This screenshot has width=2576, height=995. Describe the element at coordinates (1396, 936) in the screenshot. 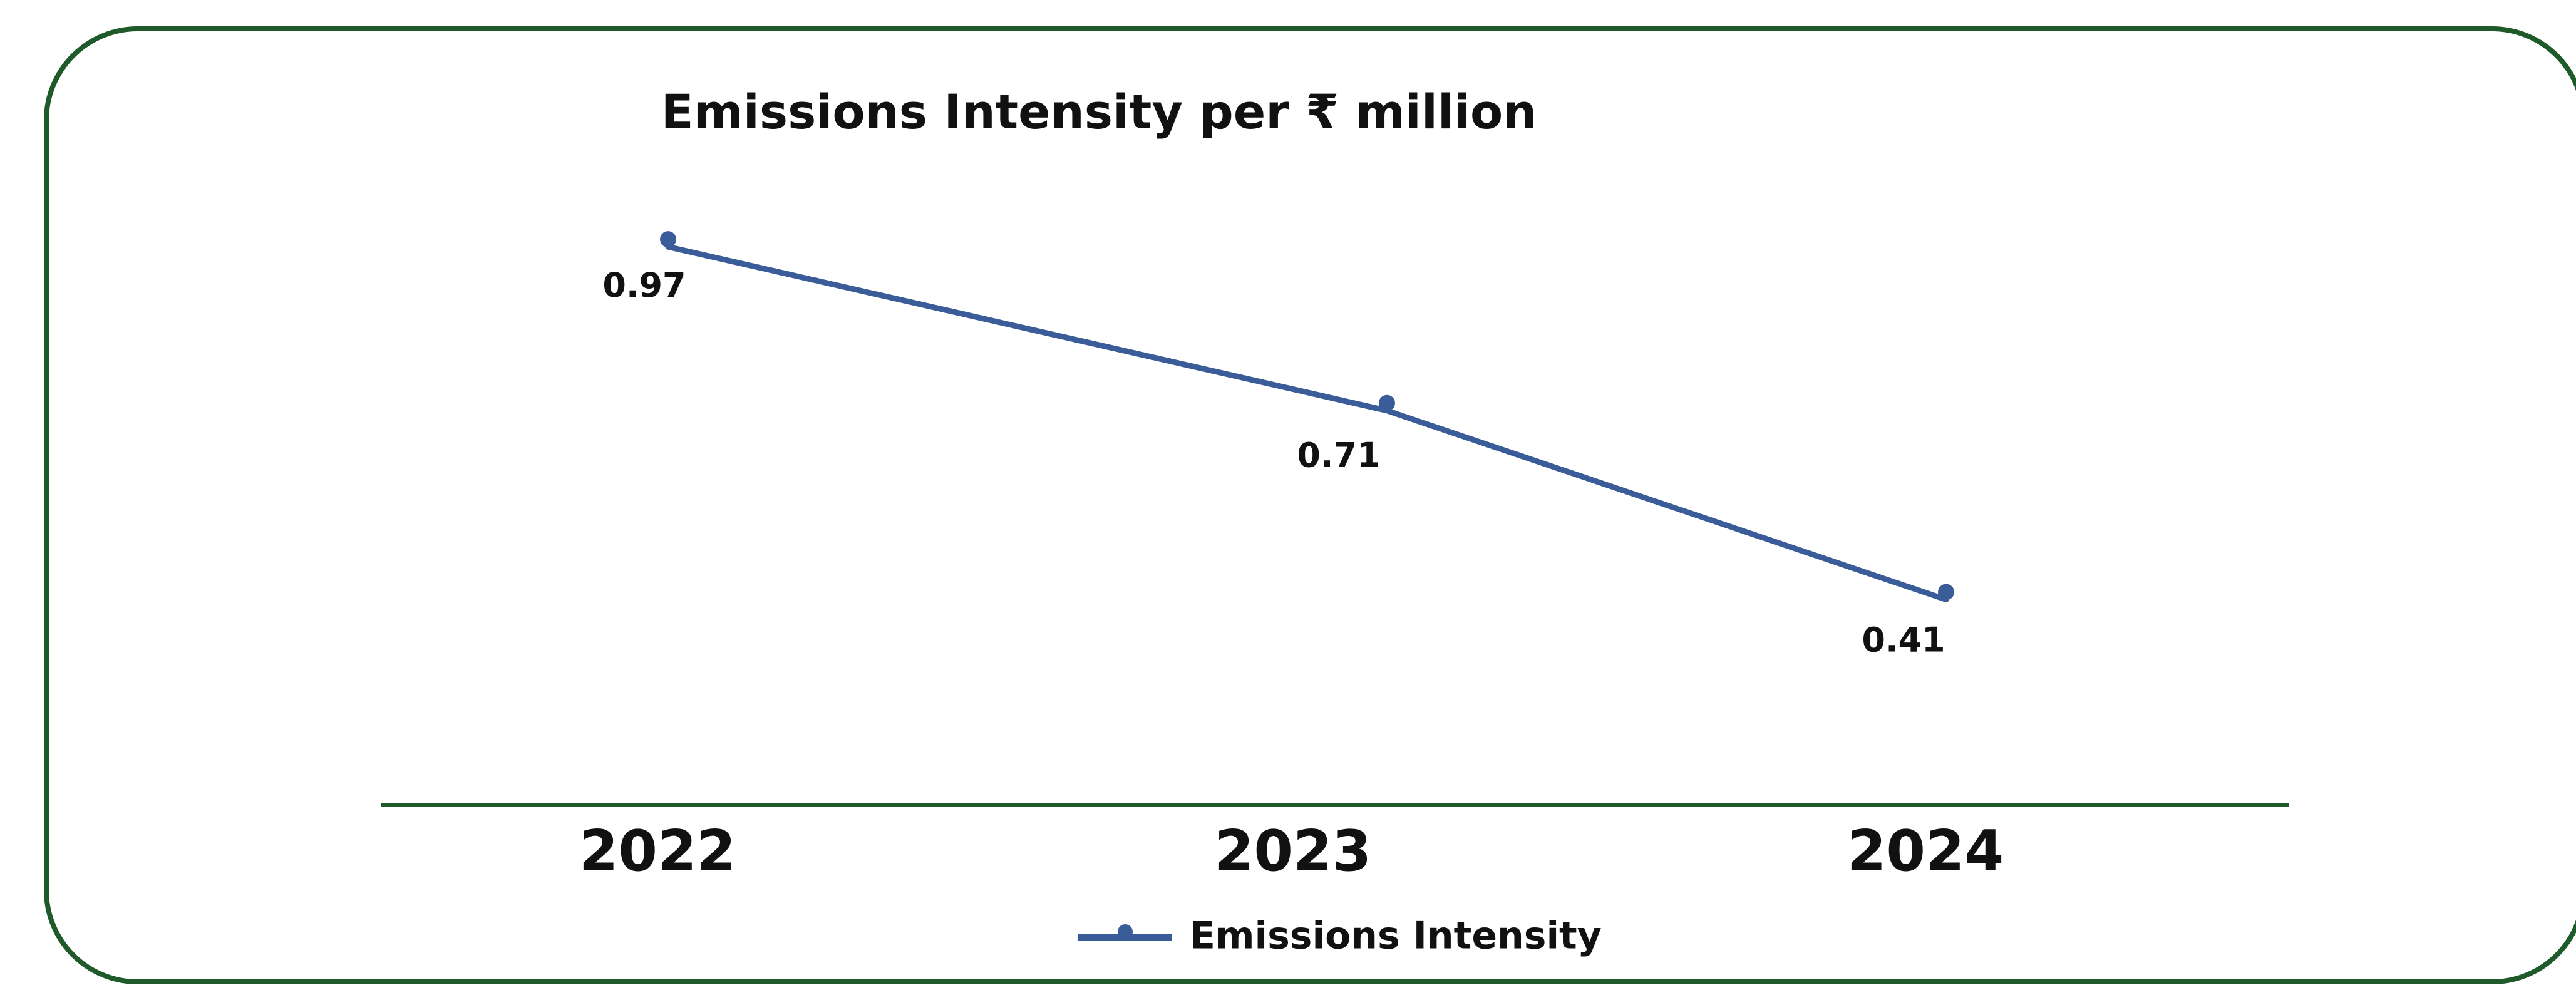

I see `legend-label: Emissions Intensity` at that location.